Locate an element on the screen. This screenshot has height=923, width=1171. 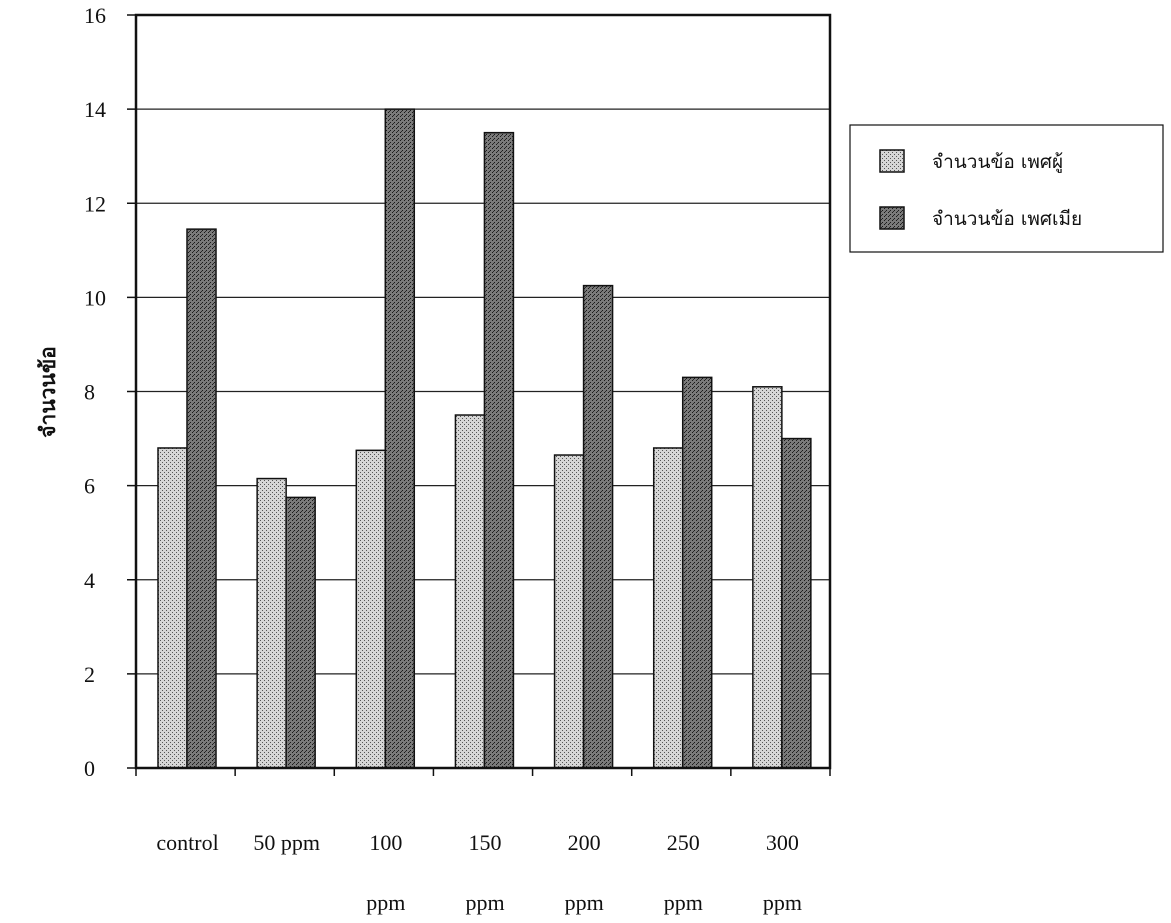
y-tick-label: 10 is located at coordinates (95, 297).